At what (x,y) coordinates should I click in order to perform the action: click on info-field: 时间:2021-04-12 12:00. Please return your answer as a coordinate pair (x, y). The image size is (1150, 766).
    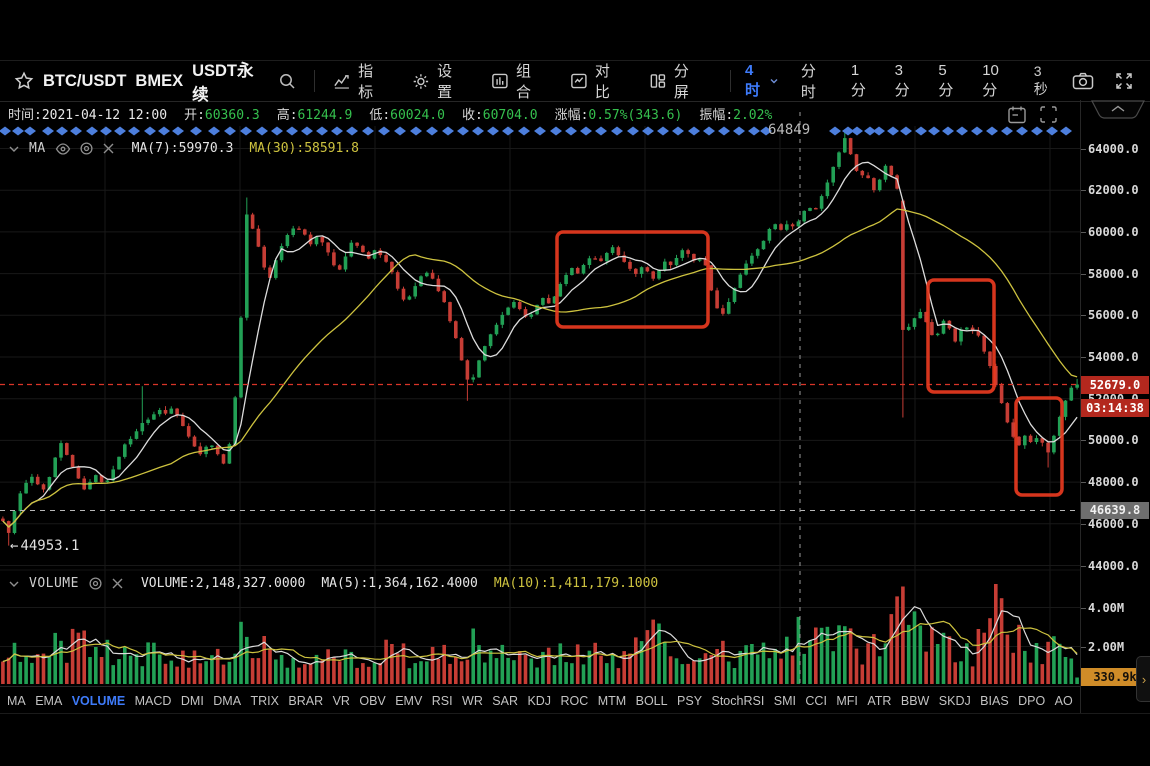
    Looking at the image, I should click on (88, 115).